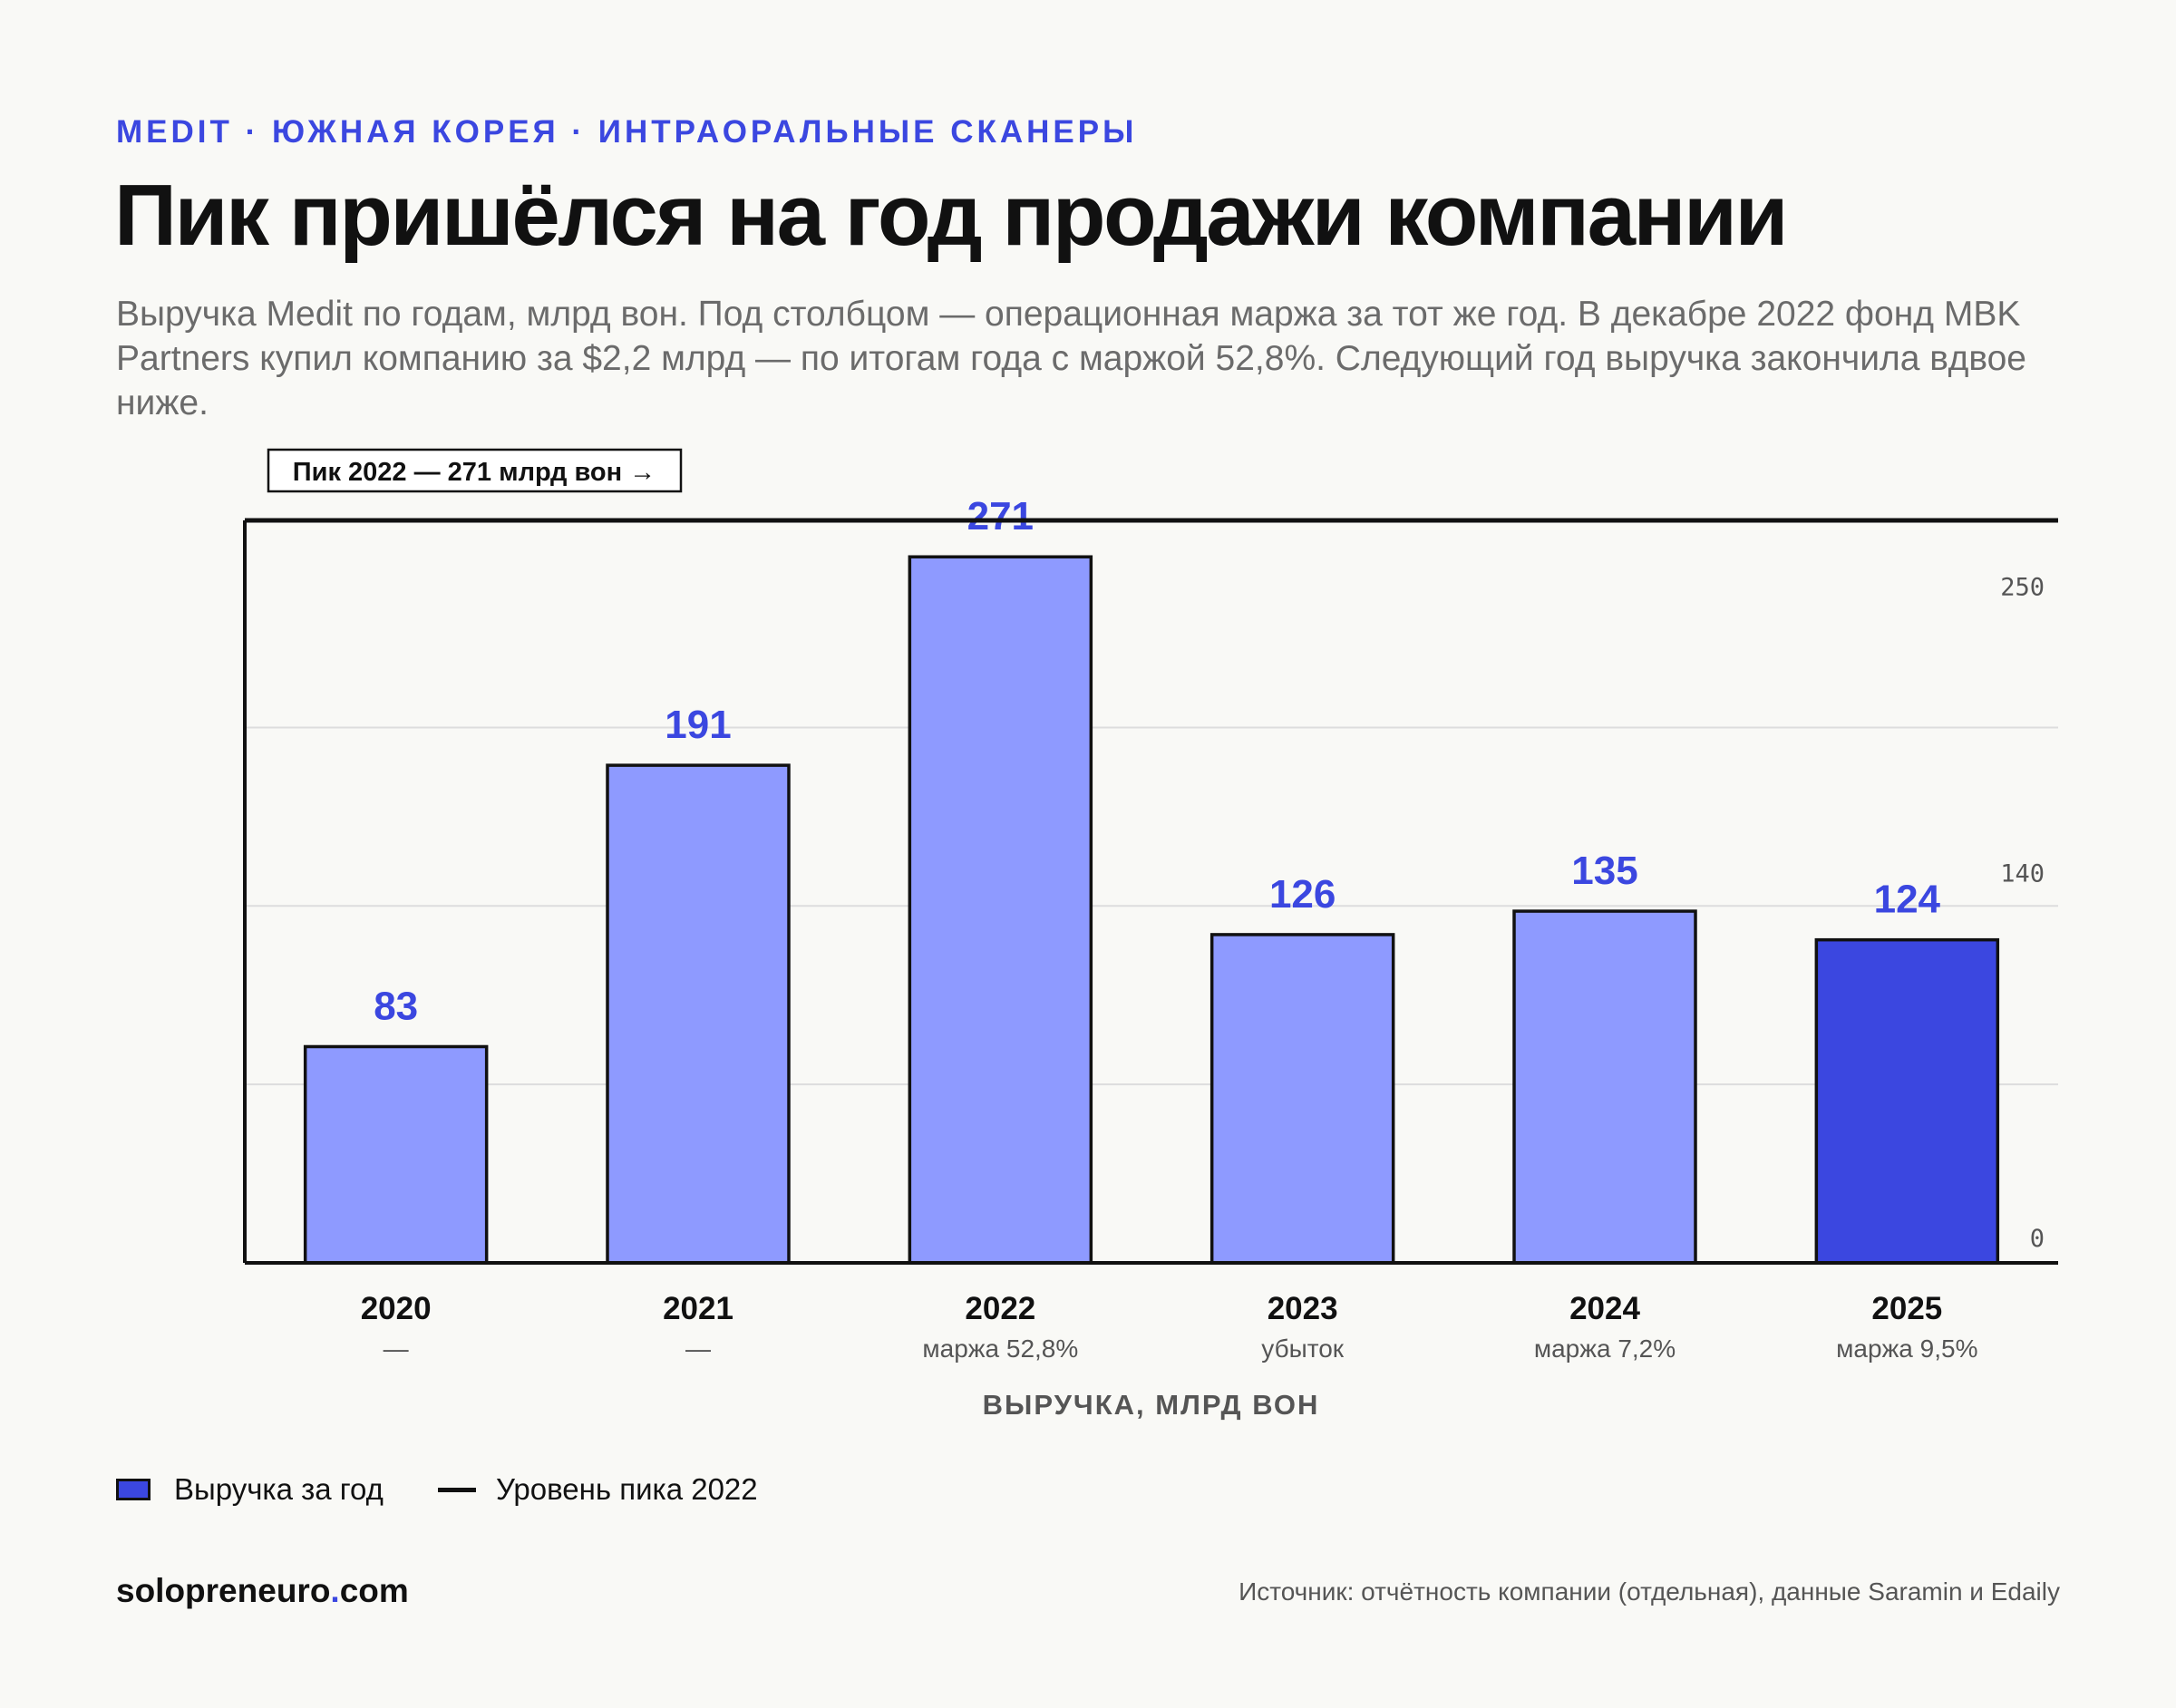  I want to click on margin-label-2020: —, so click(397, 1348).